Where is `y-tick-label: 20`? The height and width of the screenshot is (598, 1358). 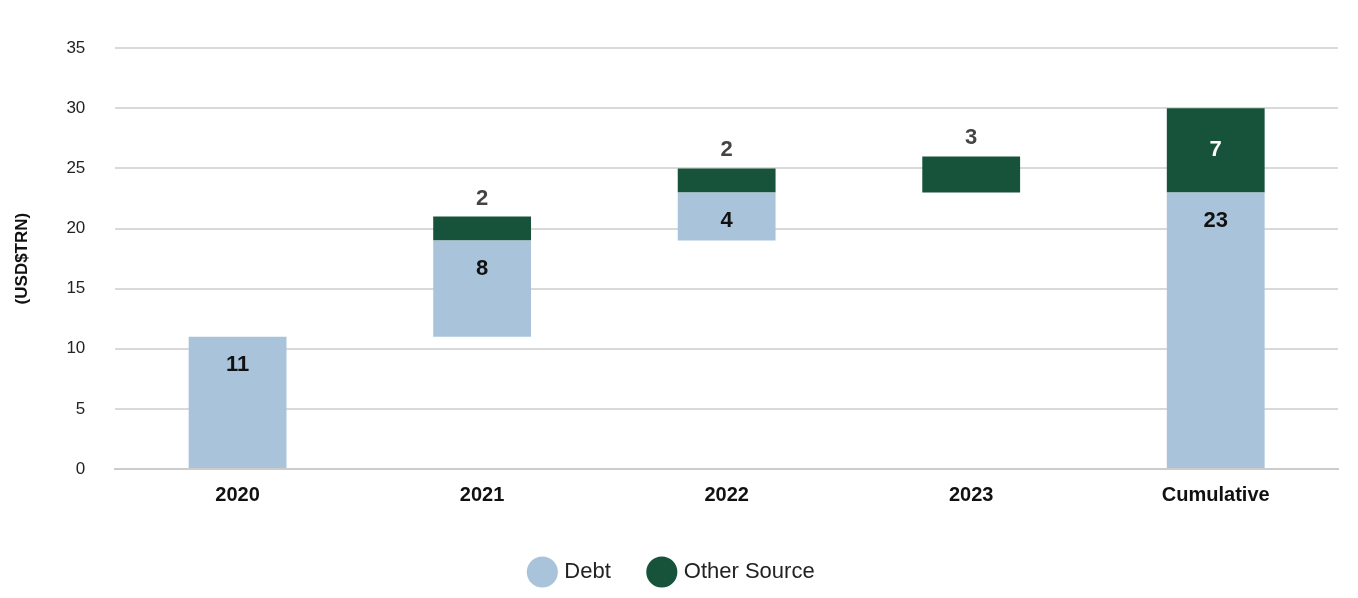
y-tick-label: 20 is located at coordinates (76, 228).